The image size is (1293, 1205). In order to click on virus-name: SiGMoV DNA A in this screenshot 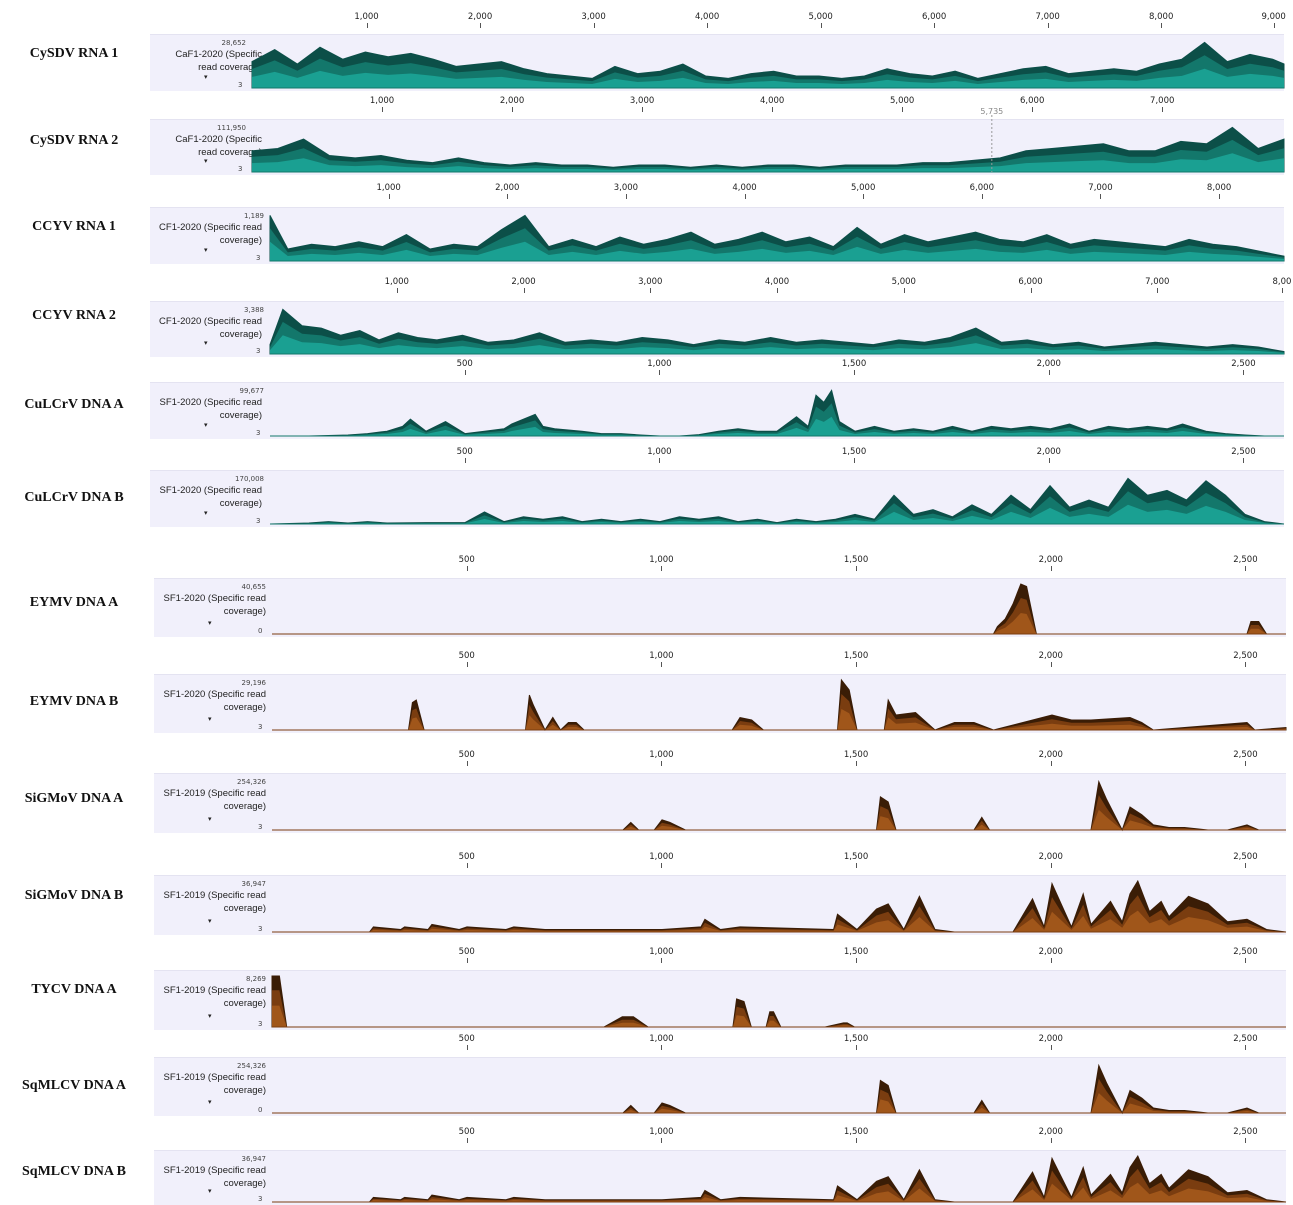, I will do `click(74, 798)`.